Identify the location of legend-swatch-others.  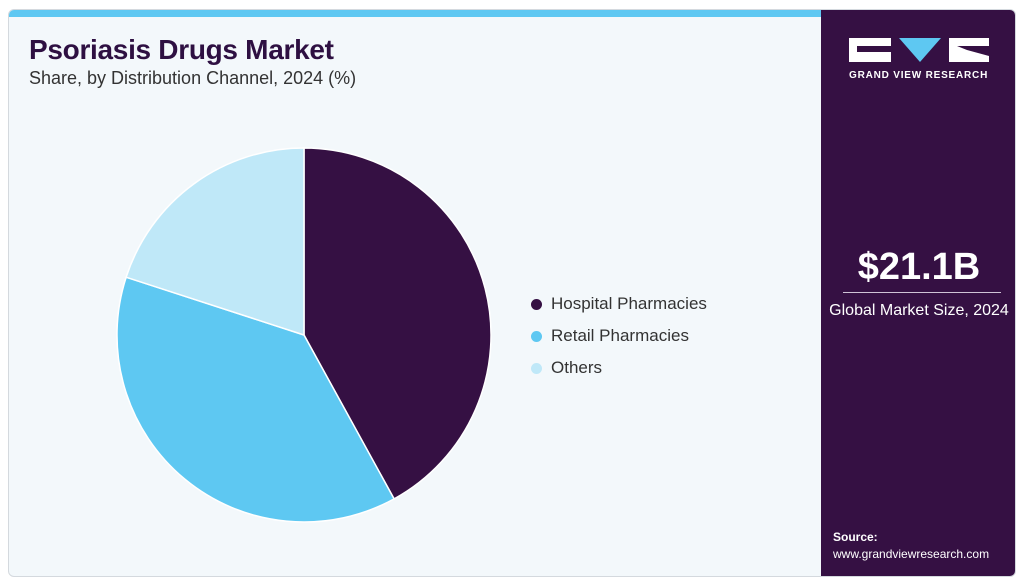
(536, 368).